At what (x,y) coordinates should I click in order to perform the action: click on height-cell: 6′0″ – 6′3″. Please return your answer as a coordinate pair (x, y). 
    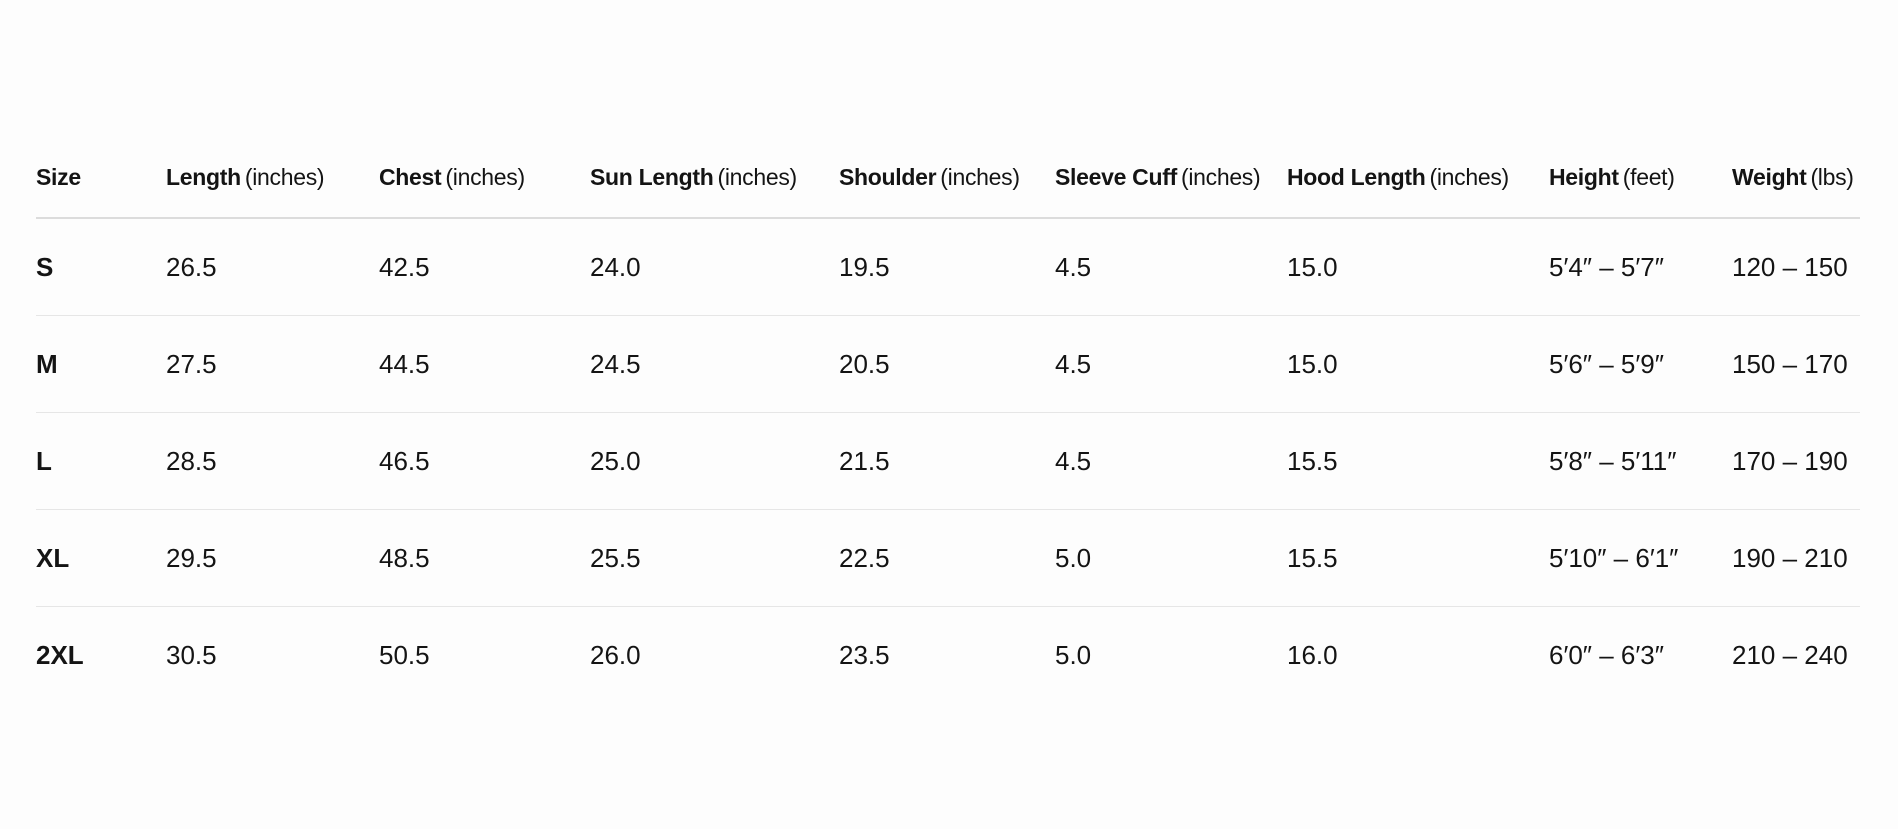
    Looking at the image, I should click on (1606, 654).